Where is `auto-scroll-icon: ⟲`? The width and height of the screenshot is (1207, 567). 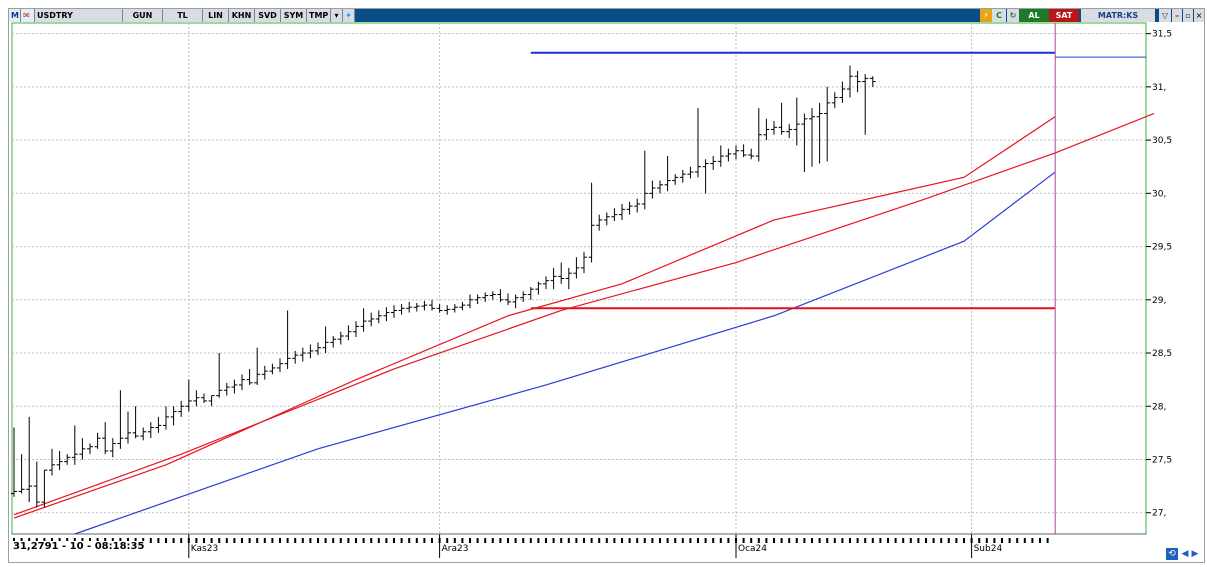 auto-scroll-icon: ⟲ is located at coordinates (1172, 554).